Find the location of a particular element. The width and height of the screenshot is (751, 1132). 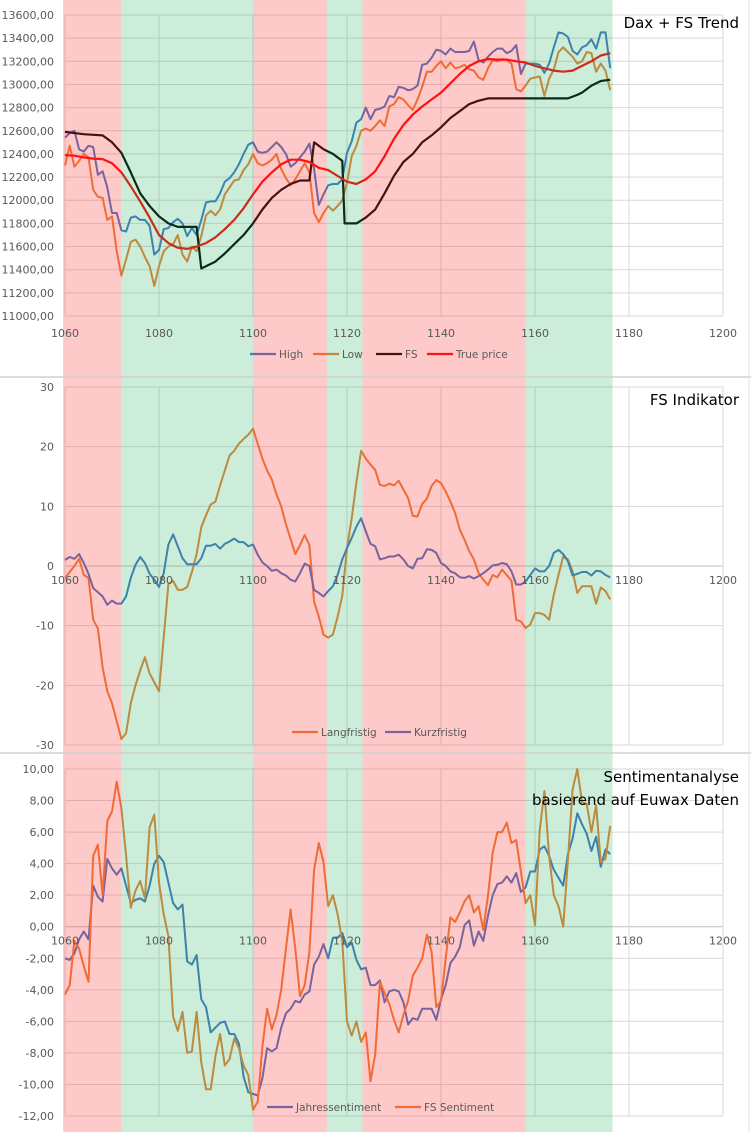

chart-title: Dax + FS Trend is located at coordinates (681, 23).